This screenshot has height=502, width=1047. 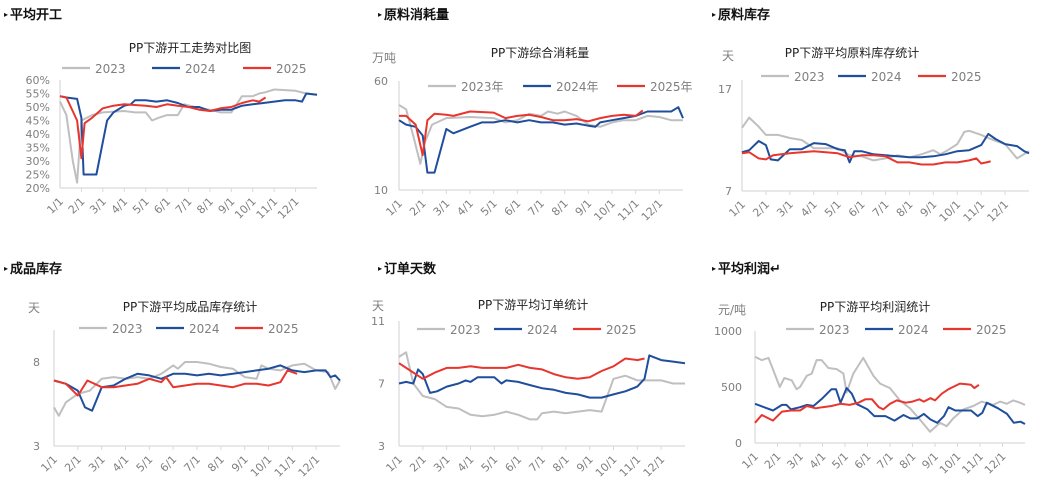 What do you see at coordinates (731, 387) in the screenshot?
I see `y-tick-label: 500` at bounding box center [731, 387].